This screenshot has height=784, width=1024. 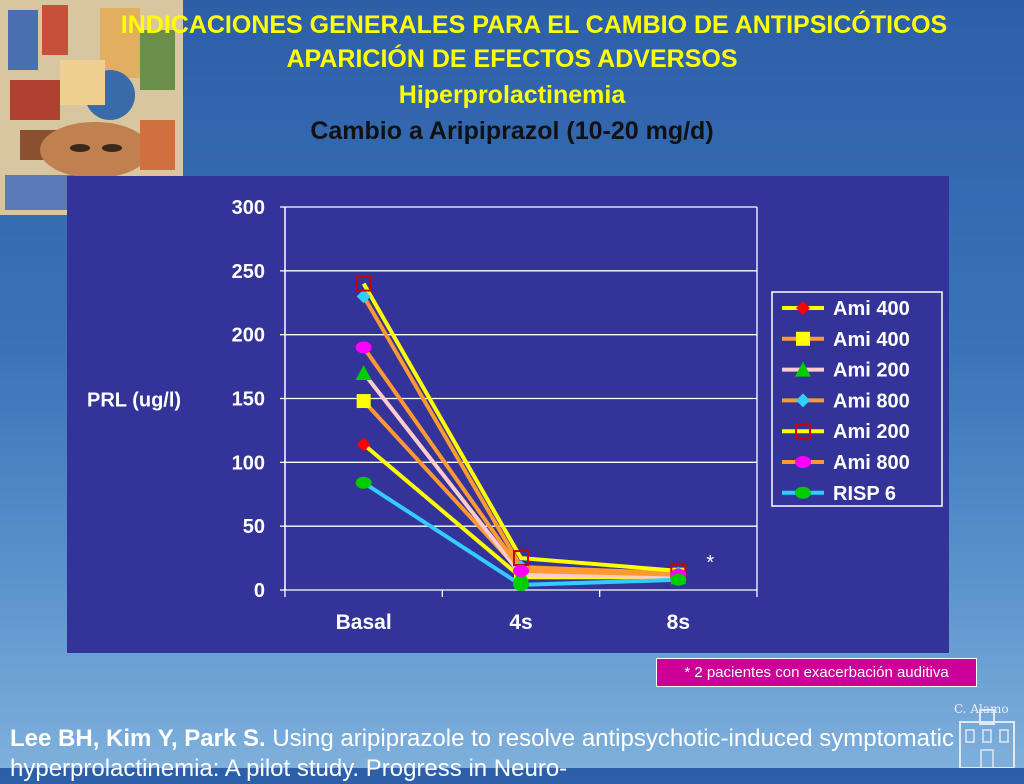 What do you see at coordinates (138, 738) in the screenshot?
I see `citation-authors: Lee BH, Kim Y, Park S.` at bounding box center [138, 738].